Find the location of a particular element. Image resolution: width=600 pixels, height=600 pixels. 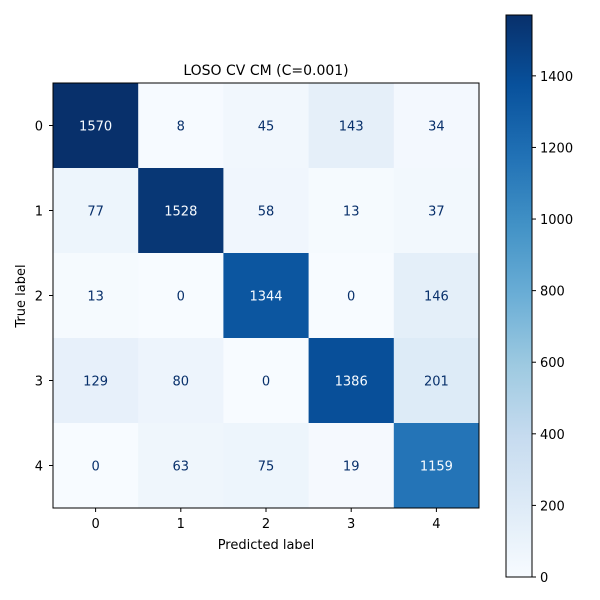

x-tick-label: 1 is located at coordinates (181, 524).